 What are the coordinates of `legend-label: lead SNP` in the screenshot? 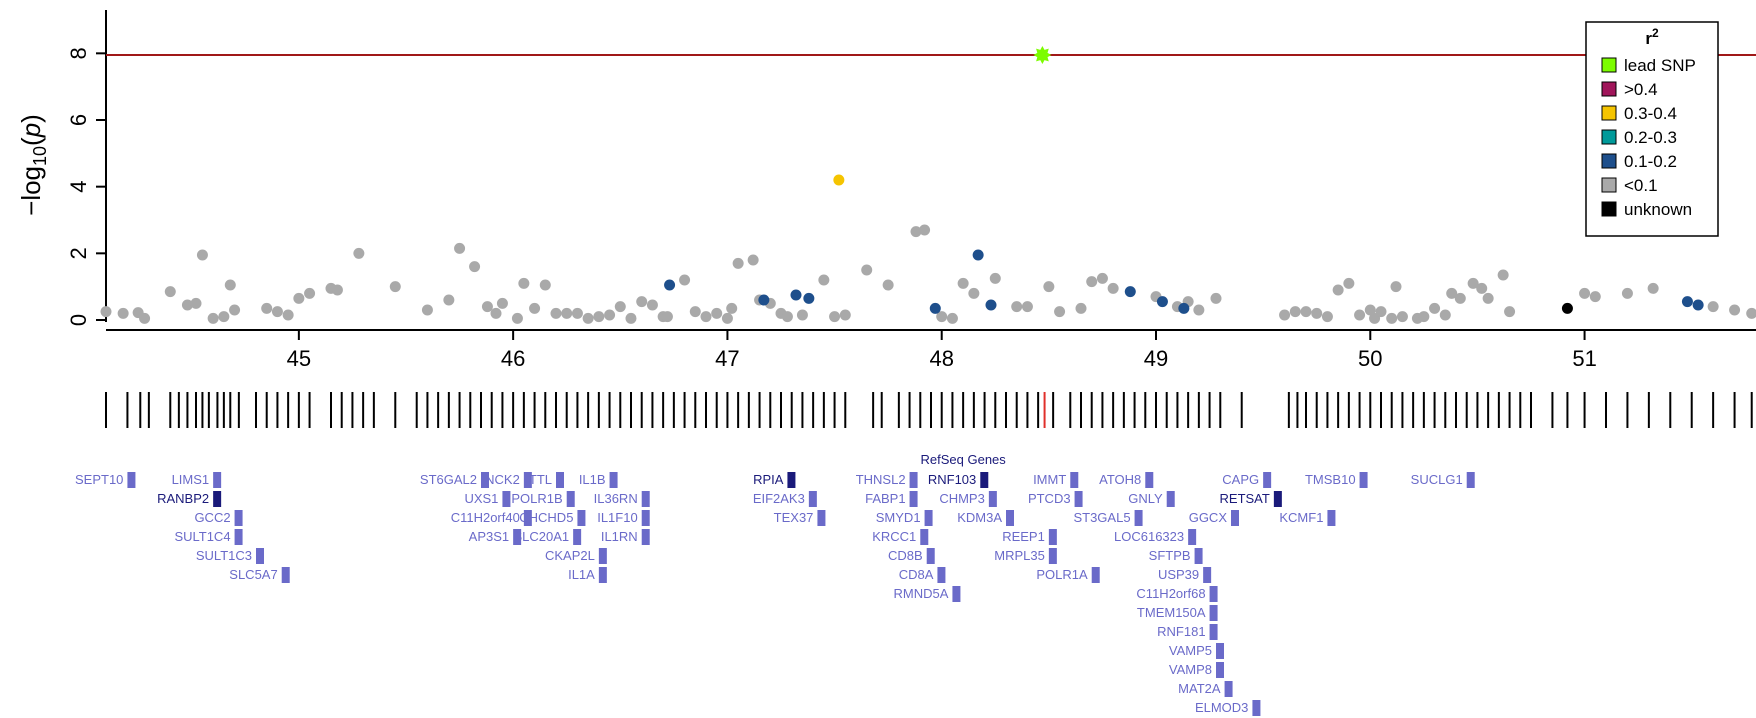 It's located at (1660, 65).